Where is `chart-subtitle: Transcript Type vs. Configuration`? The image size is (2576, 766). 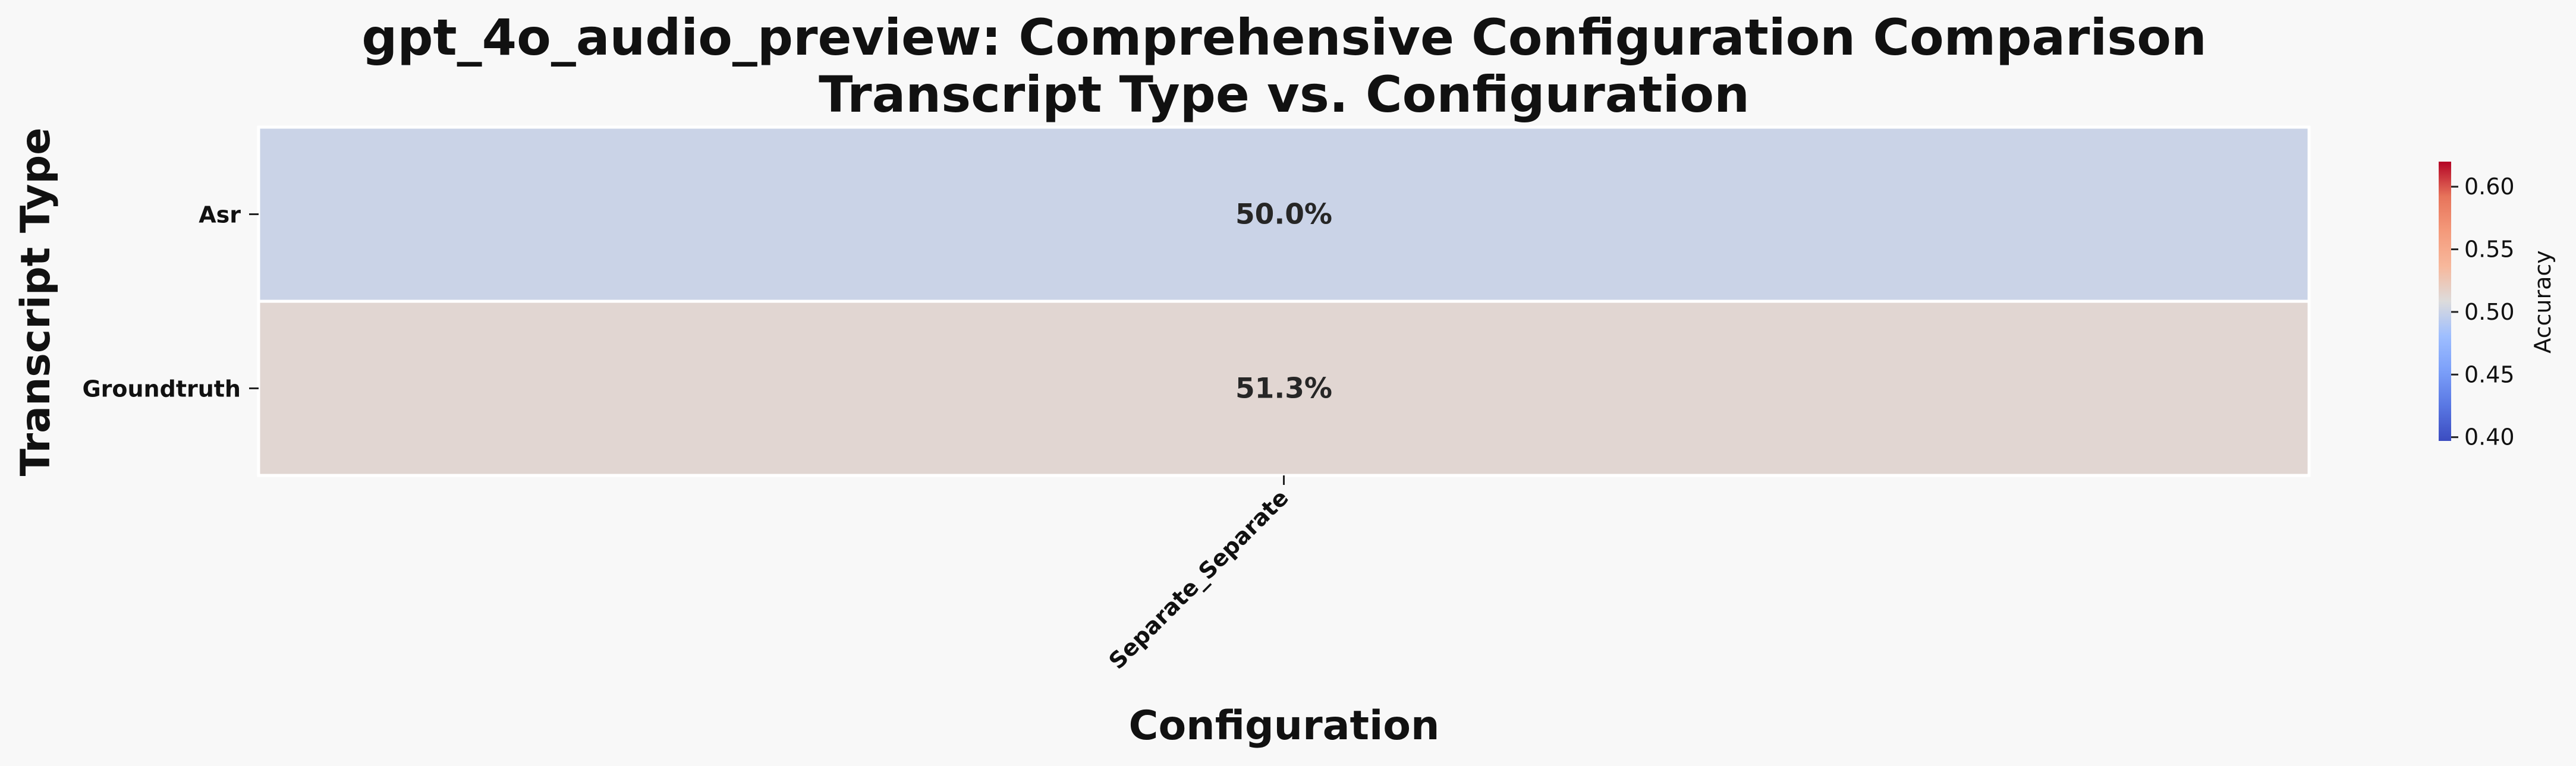 chart-subtitle: Transcript Type vs. Configuration is located at coordinates (1284, 94).